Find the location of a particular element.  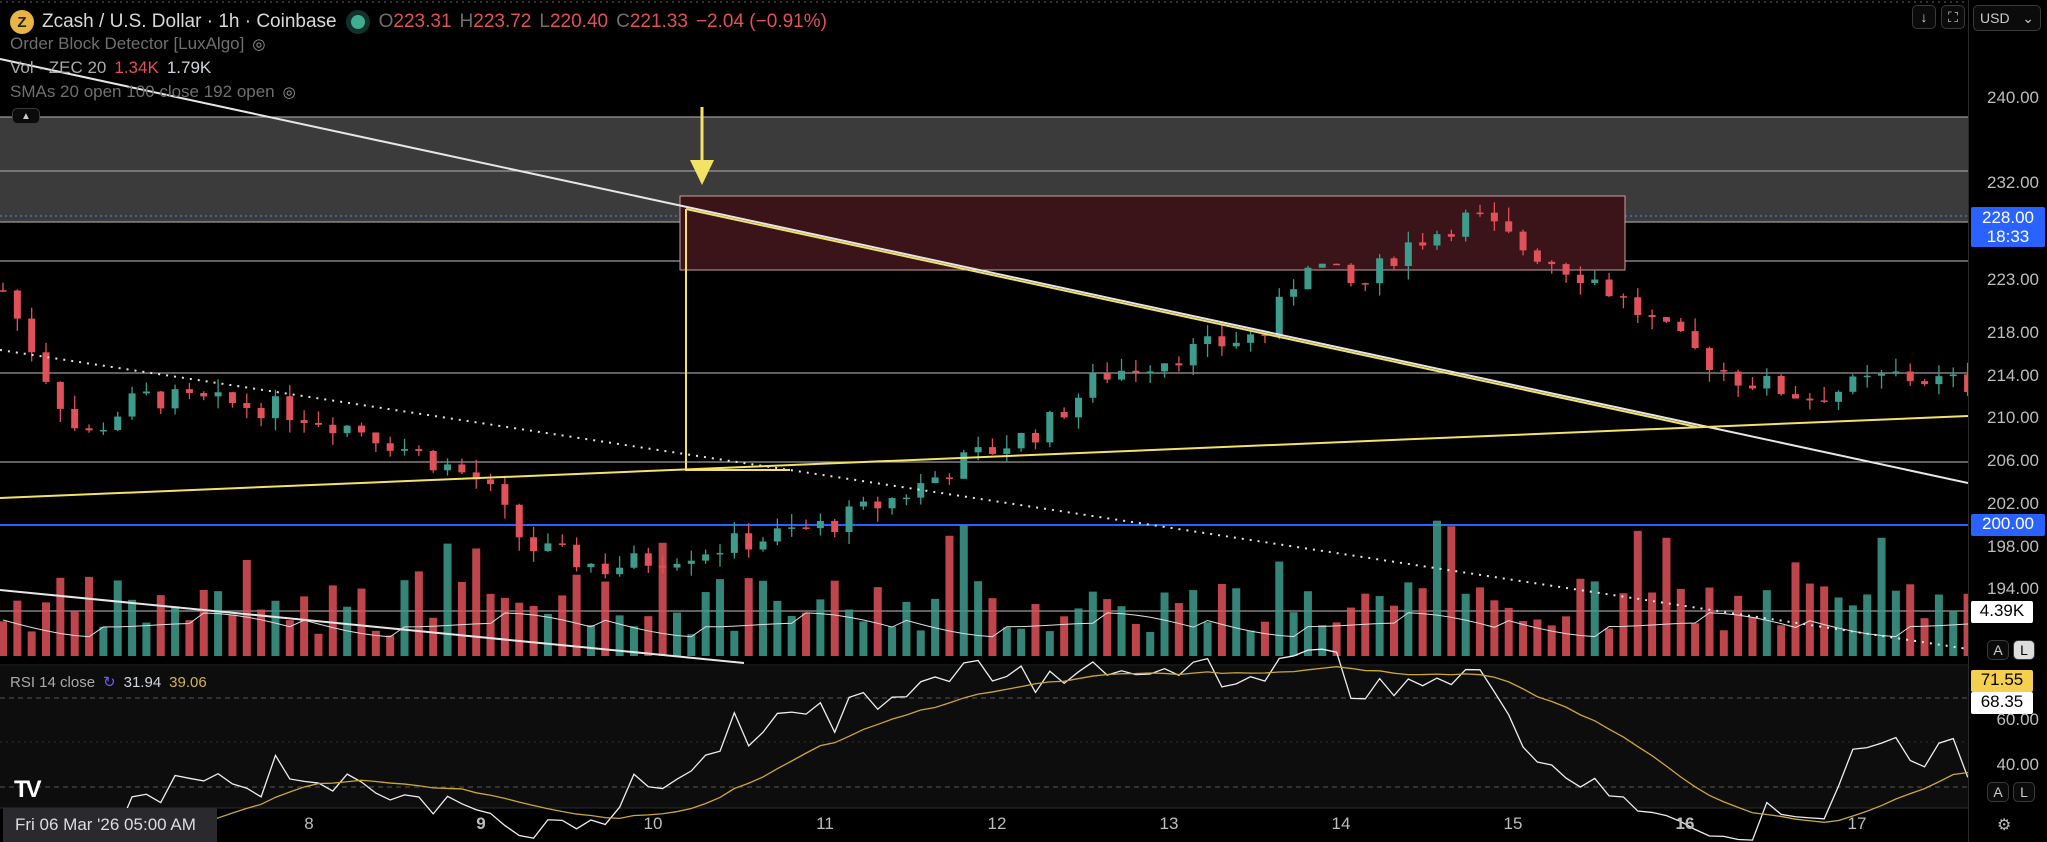

smas-legend: SMAs 20 open 100 close 192 open ◎ is located at coordinates (153, 92).